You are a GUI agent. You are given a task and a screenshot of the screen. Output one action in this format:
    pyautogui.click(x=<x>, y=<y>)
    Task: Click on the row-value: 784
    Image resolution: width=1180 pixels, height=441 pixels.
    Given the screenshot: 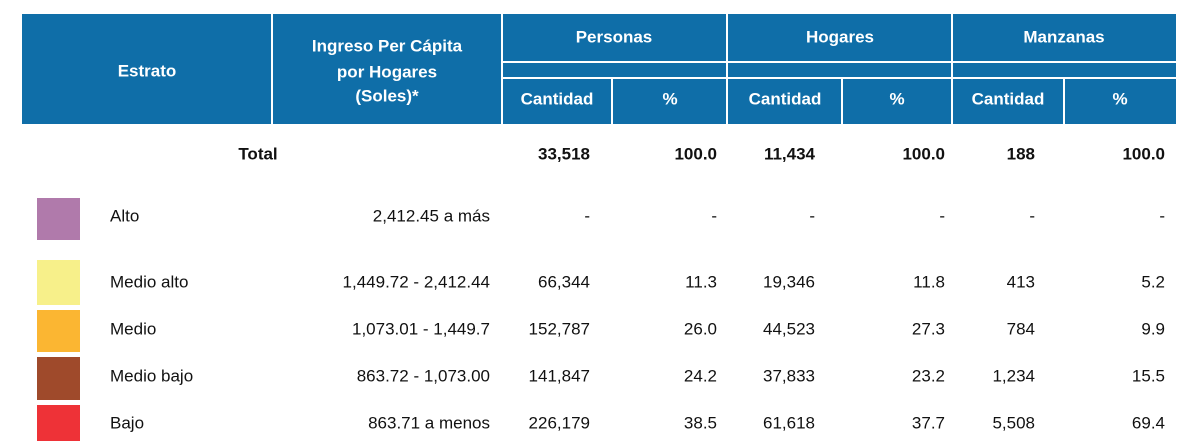 What is the action you would take?
    pyautogui.click(x=1021, y=328)
    